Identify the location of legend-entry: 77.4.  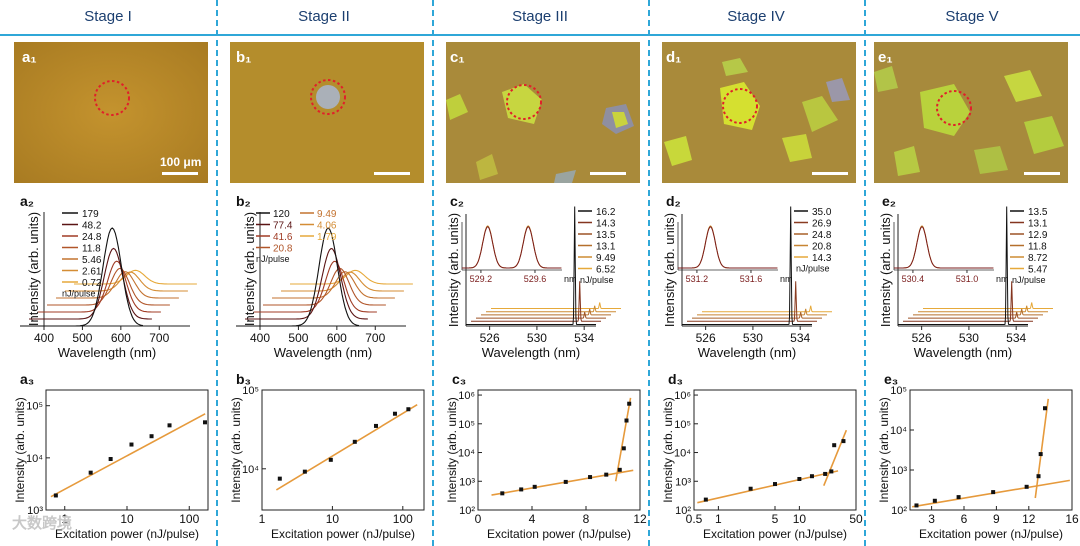
(283, 226).